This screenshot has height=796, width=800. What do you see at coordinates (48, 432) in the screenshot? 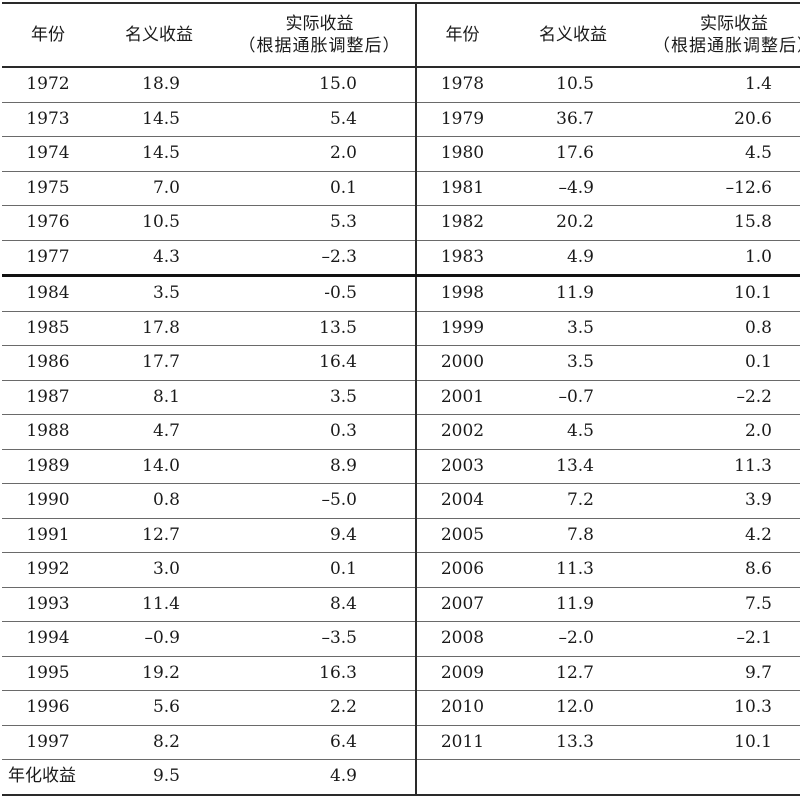
I see `year-cell: 1988` at bounding box center [48, 432].